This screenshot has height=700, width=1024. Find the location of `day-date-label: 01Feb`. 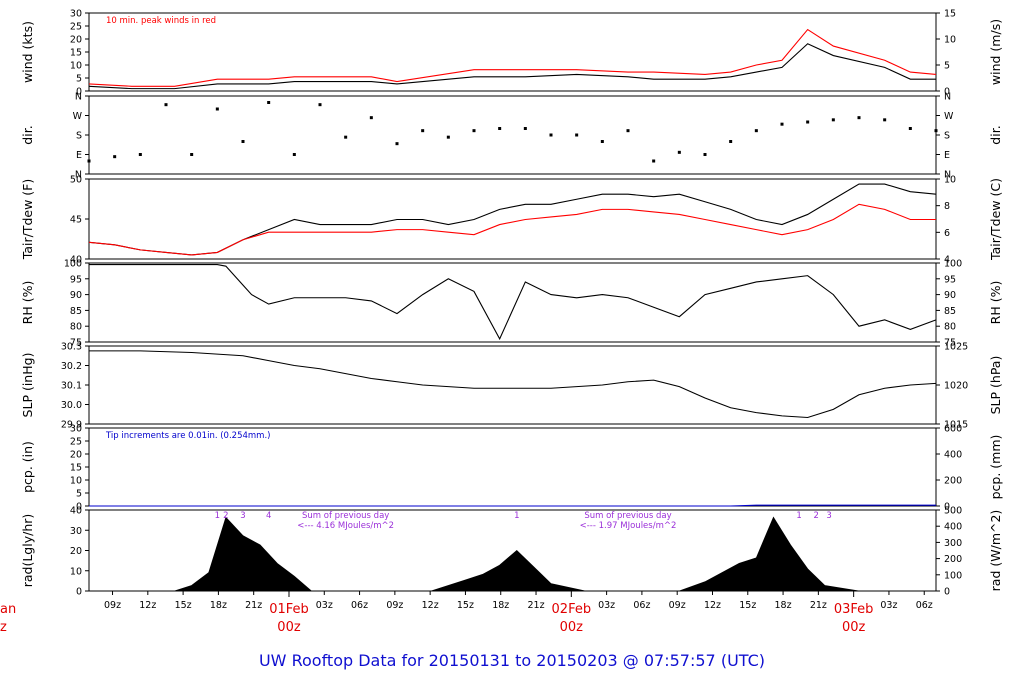

day-date-label: 01Feb is located at coordinates (289, 609).